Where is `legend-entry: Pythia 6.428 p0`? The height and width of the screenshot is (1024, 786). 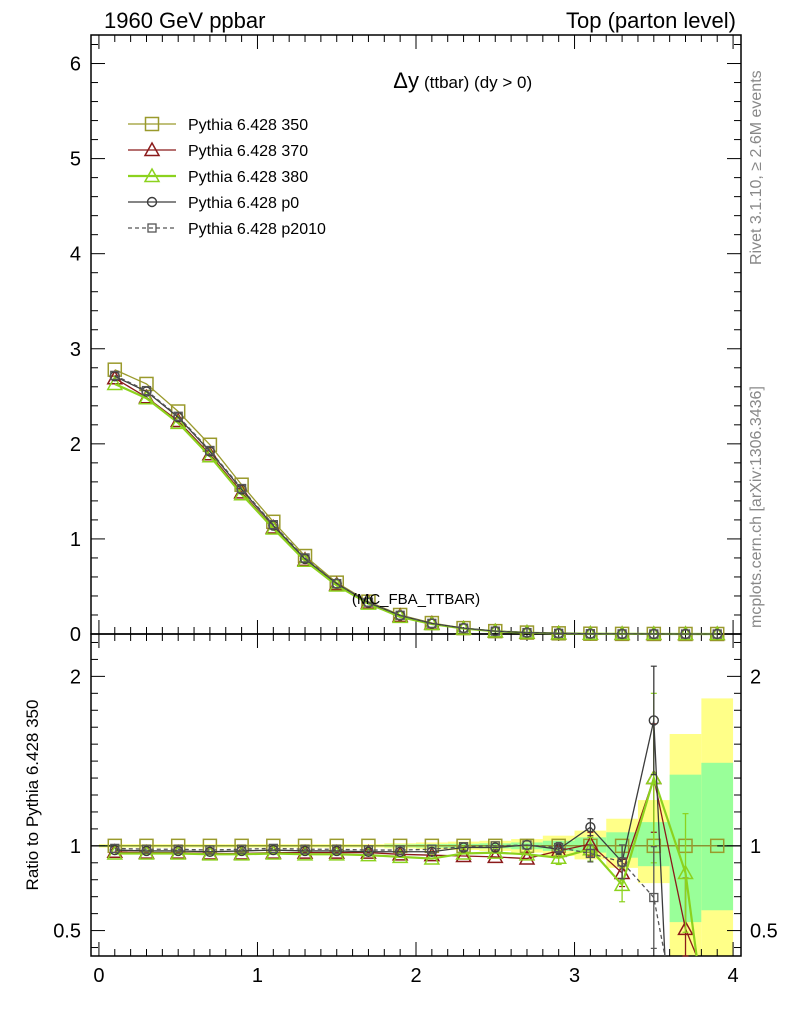
legend-entry: Pythia 6.428 p0 is located at coordinates (213, 203).